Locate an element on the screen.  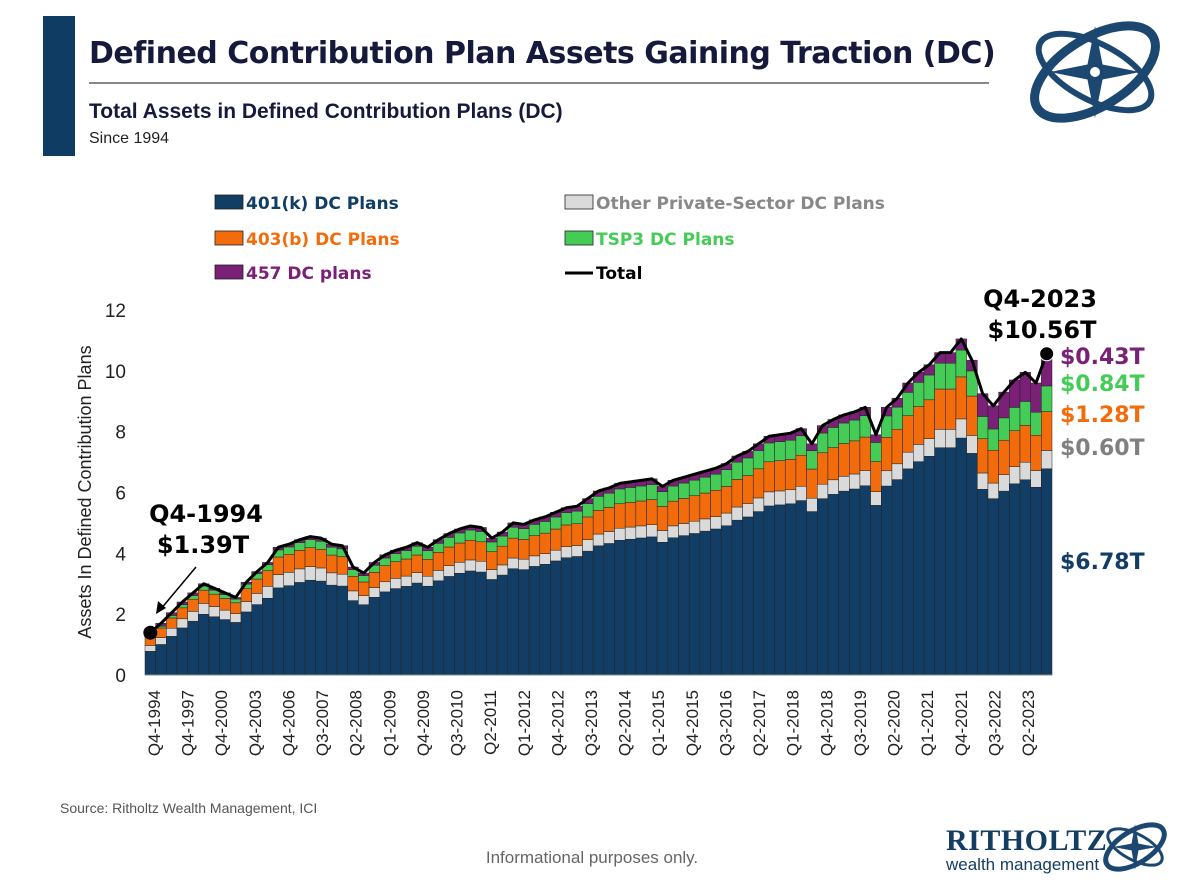
brand-wordmark: RITHOLTZ wealth management is located at coordinates (1026, 850).